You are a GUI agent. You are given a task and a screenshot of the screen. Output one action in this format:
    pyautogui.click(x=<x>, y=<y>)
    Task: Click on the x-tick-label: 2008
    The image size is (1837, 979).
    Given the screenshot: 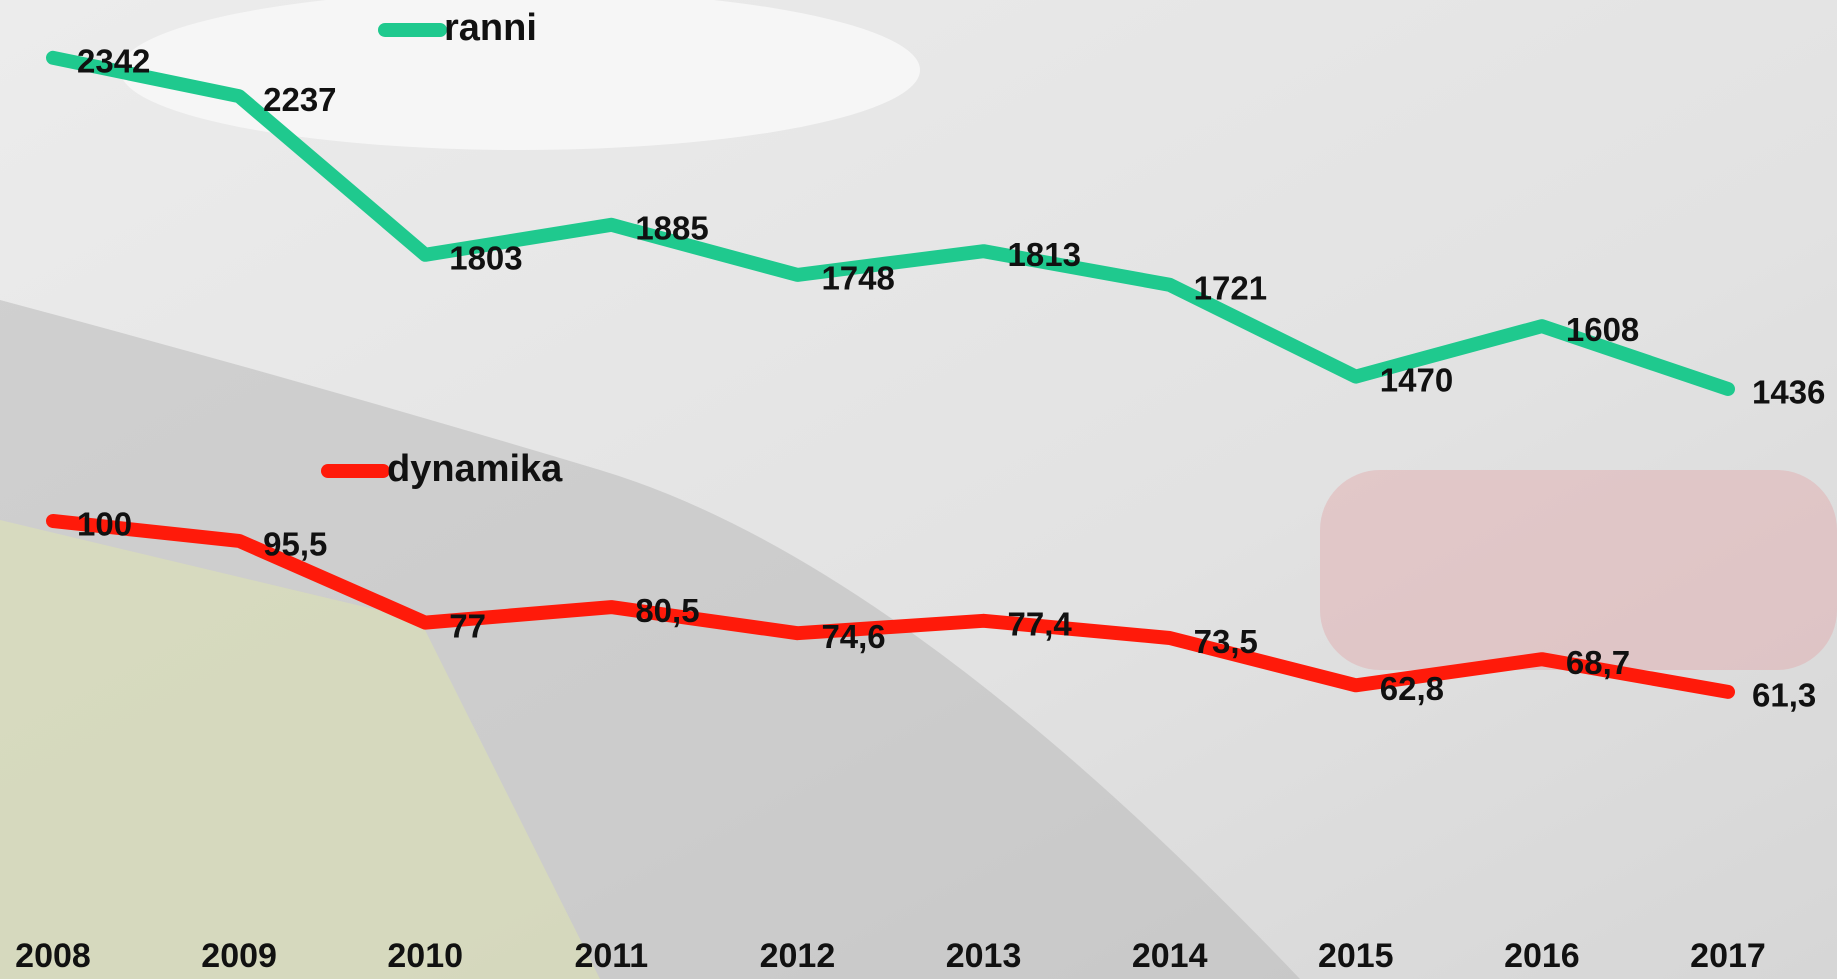 What is the action you would take?
    pyautogui.click(x=53, y=956)
    